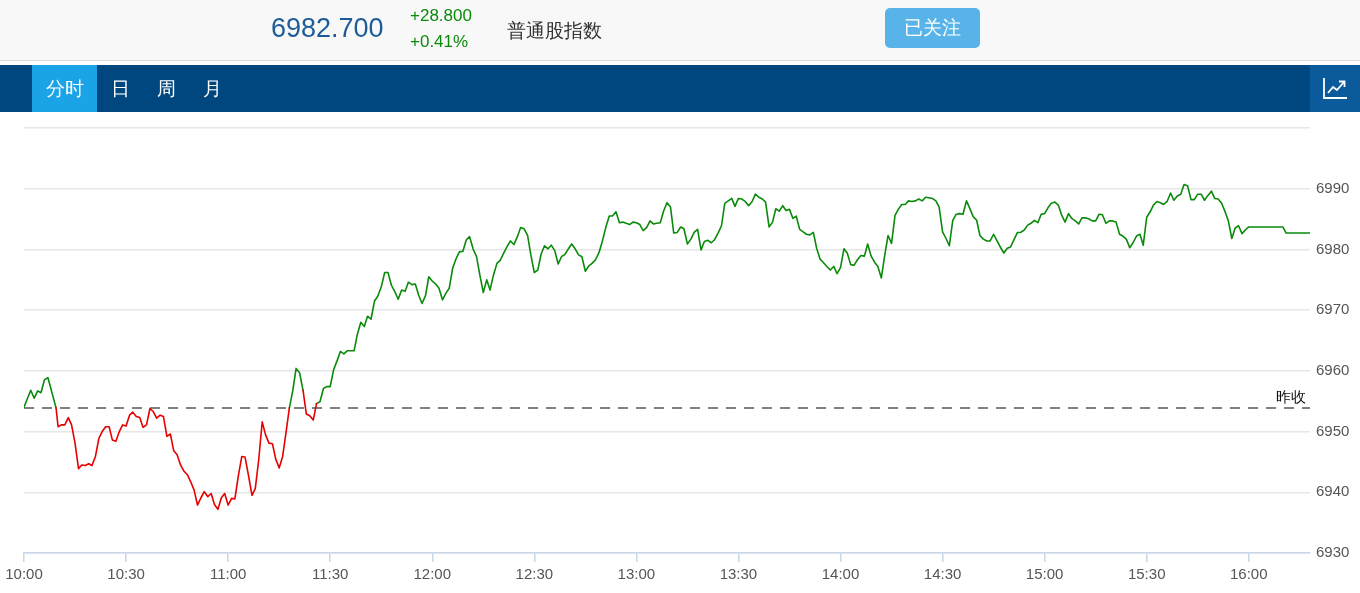 Image resolution: width=1360 pixels, height=593 pixels. What do you see at coordinates (327, 28) in the screenshot?
I see `text: 6982.700` at bounding box center [327, 28].